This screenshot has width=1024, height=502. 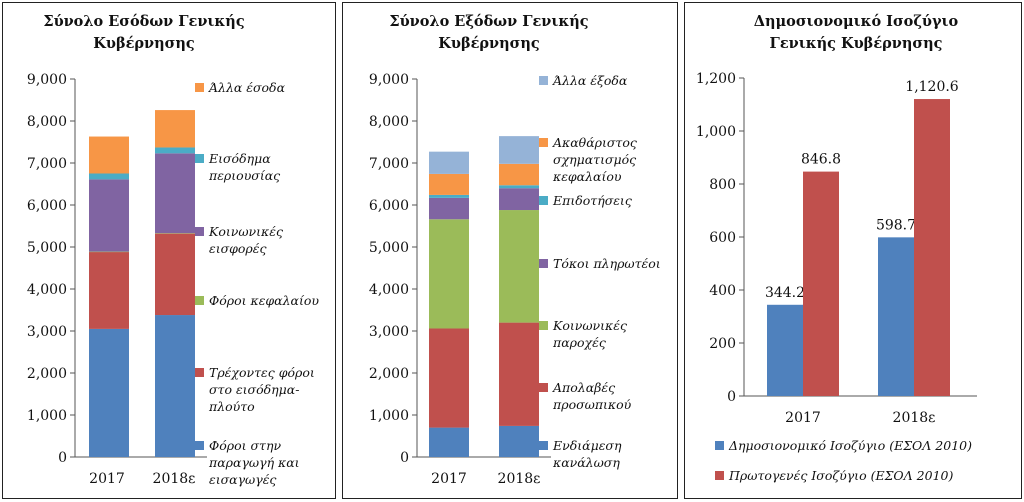 I want to click on legend-label: κανάλωση, so click(x=586, y=462).